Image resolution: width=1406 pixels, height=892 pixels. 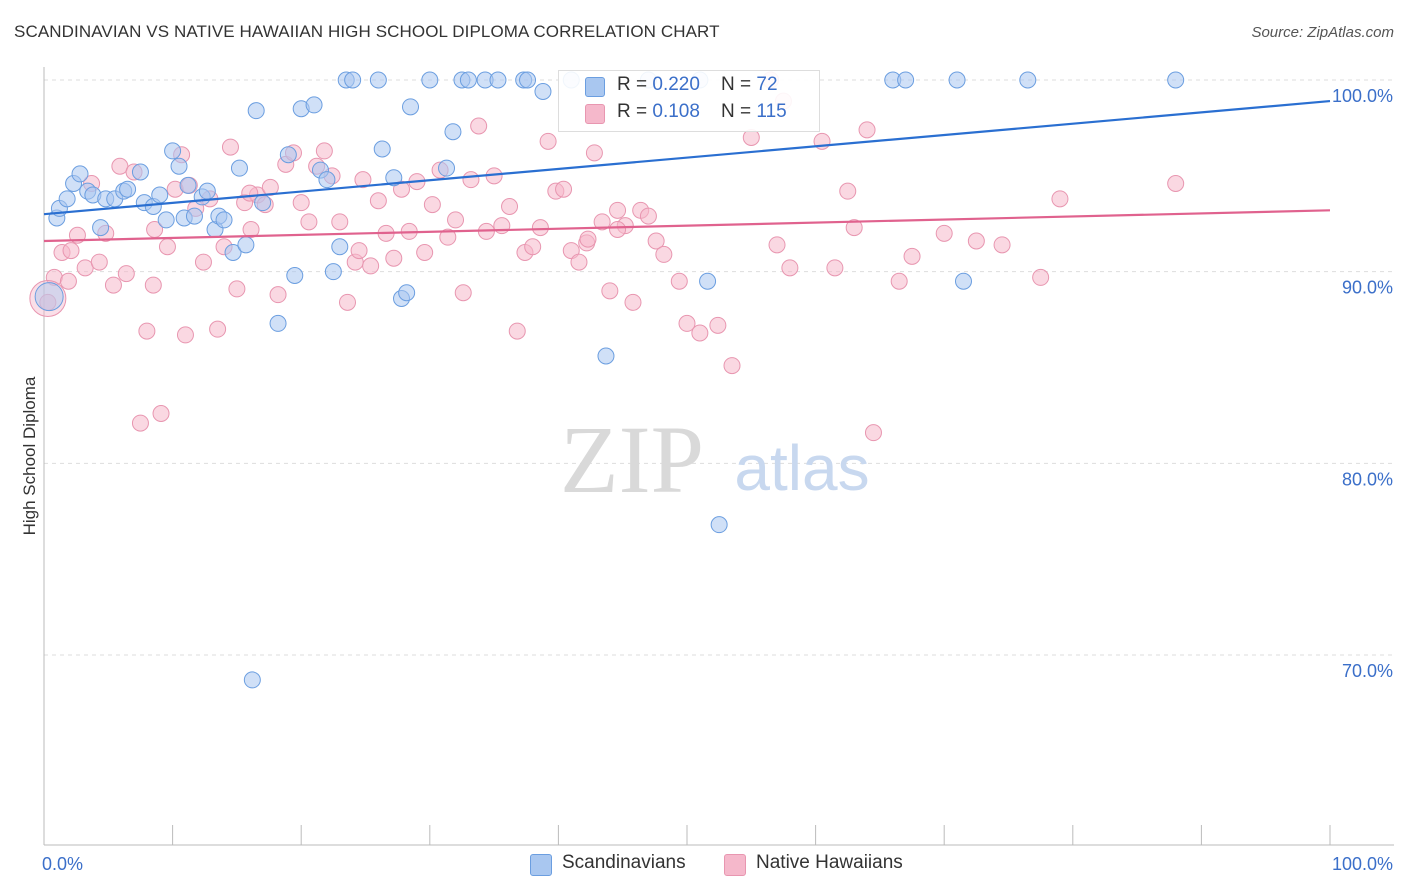 What do you see at coordinates (595, 87) in the screenshot?
I see `legend-swatch-blue` at bounding box center [595, 87].